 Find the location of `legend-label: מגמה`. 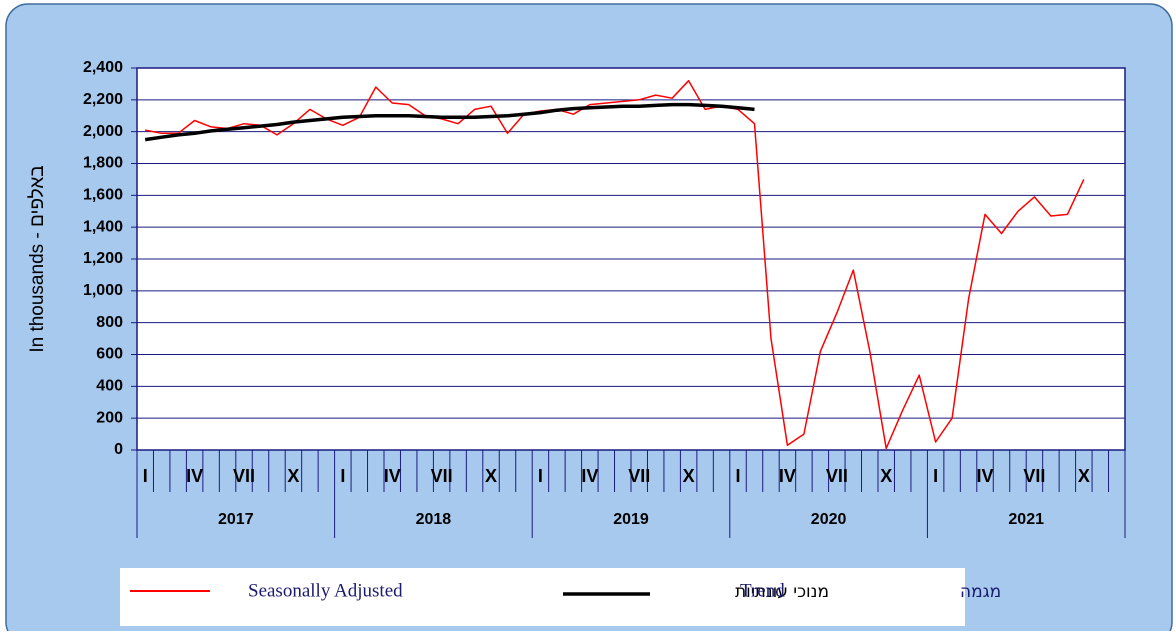

legend-label: מגמה is located at coordinates (980, 592).